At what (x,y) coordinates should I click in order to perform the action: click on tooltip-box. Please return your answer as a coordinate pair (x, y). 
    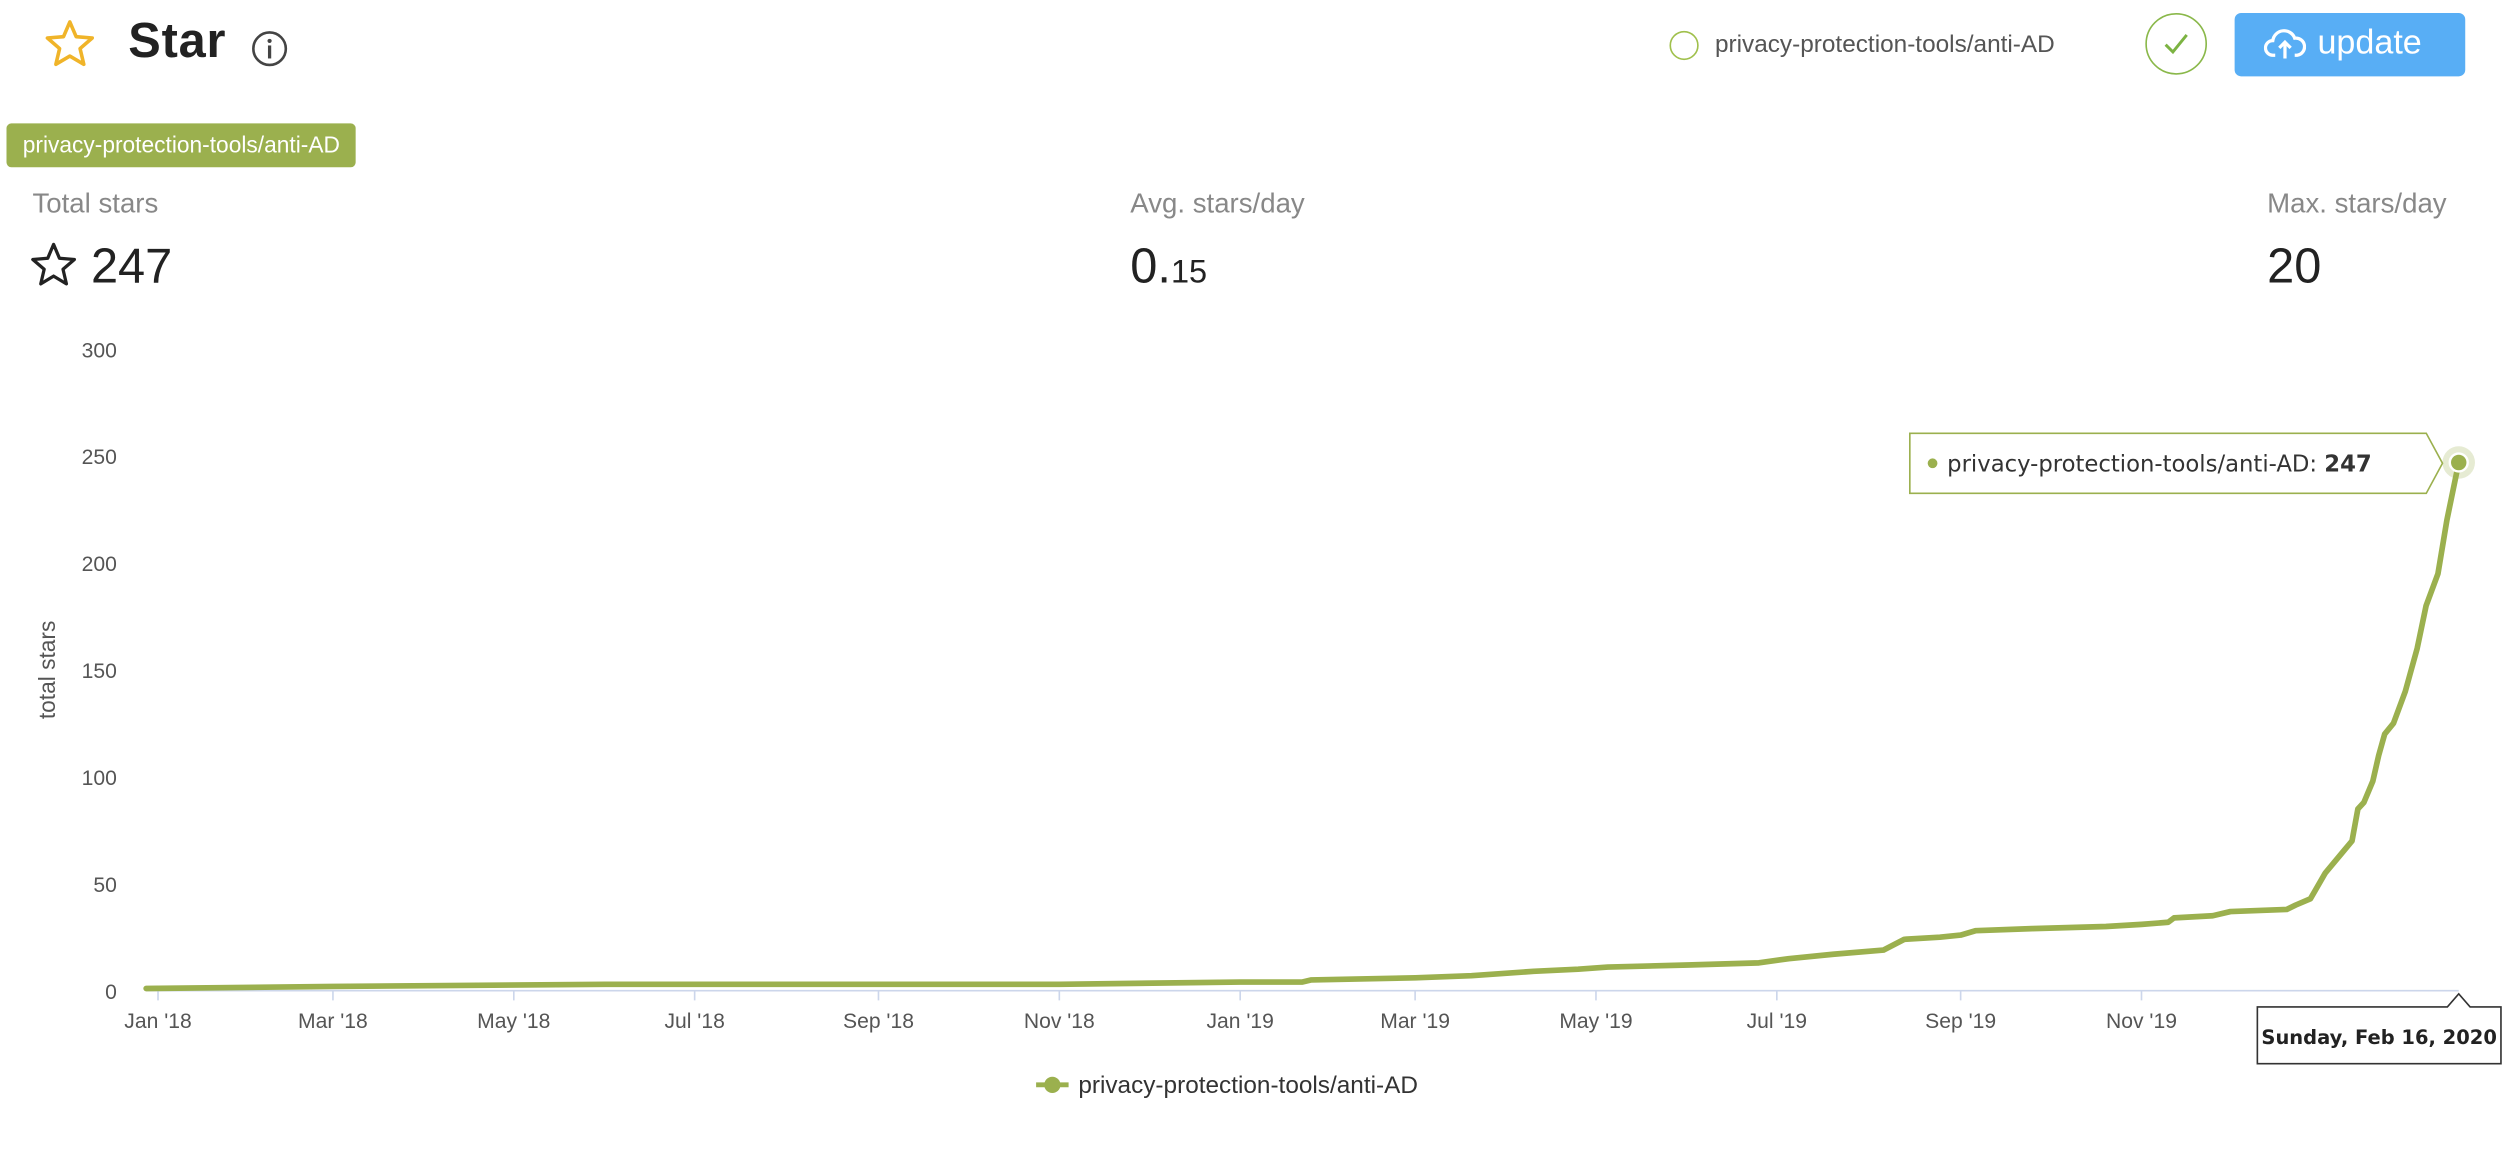
    Looking at the image, I should click on (2176, 463).